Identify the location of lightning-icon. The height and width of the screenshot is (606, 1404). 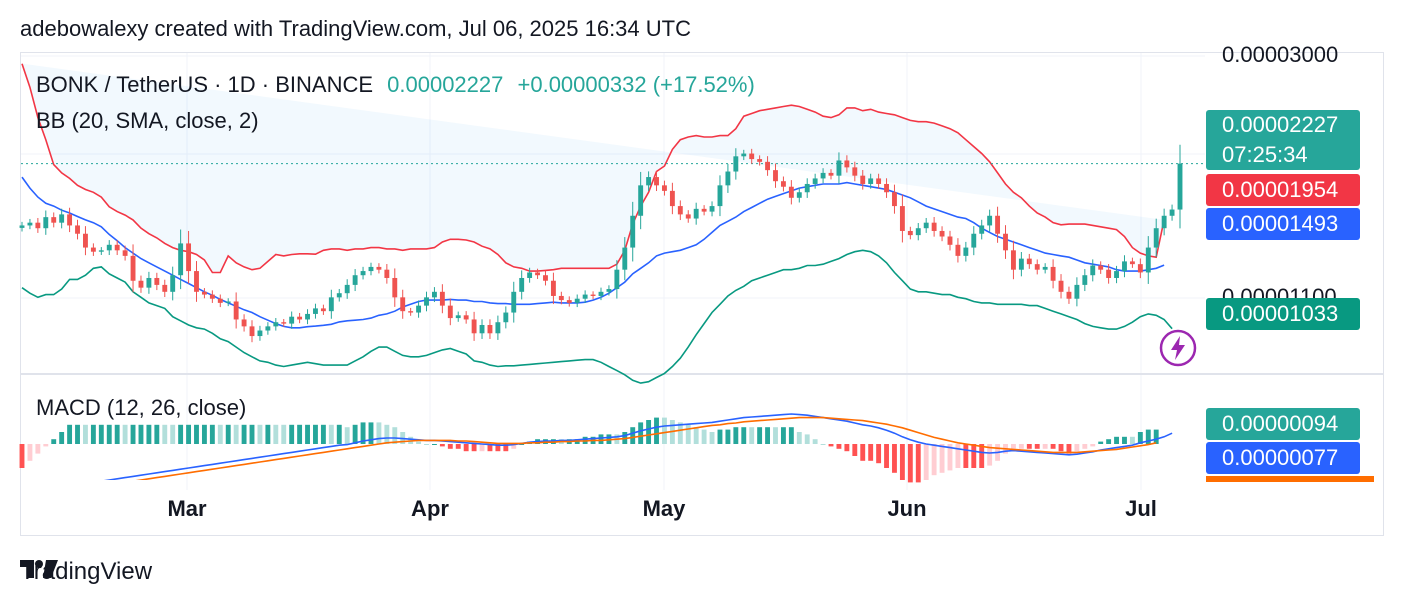
(1178, 348).